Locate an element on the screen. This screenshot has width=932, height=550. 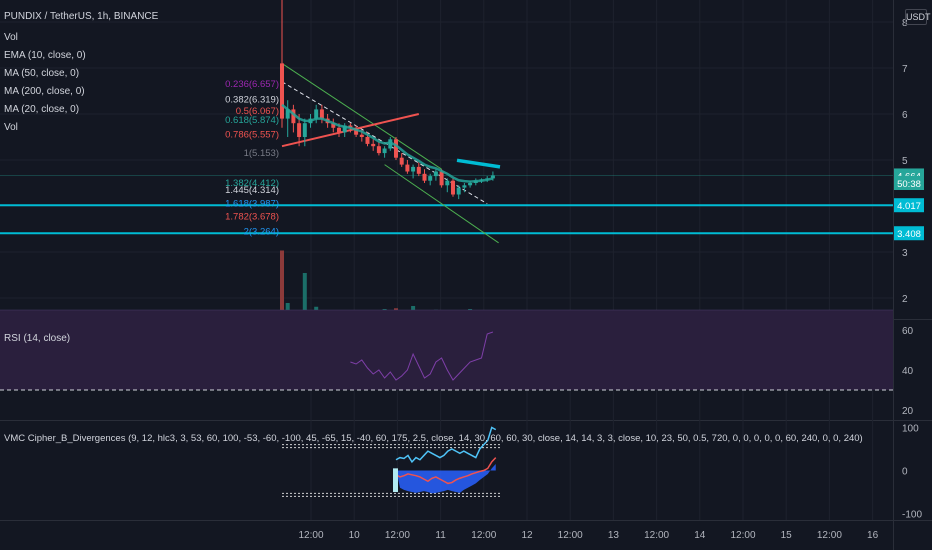
fib-label: 0.786(5.557) is located at coordinates (252, 134).